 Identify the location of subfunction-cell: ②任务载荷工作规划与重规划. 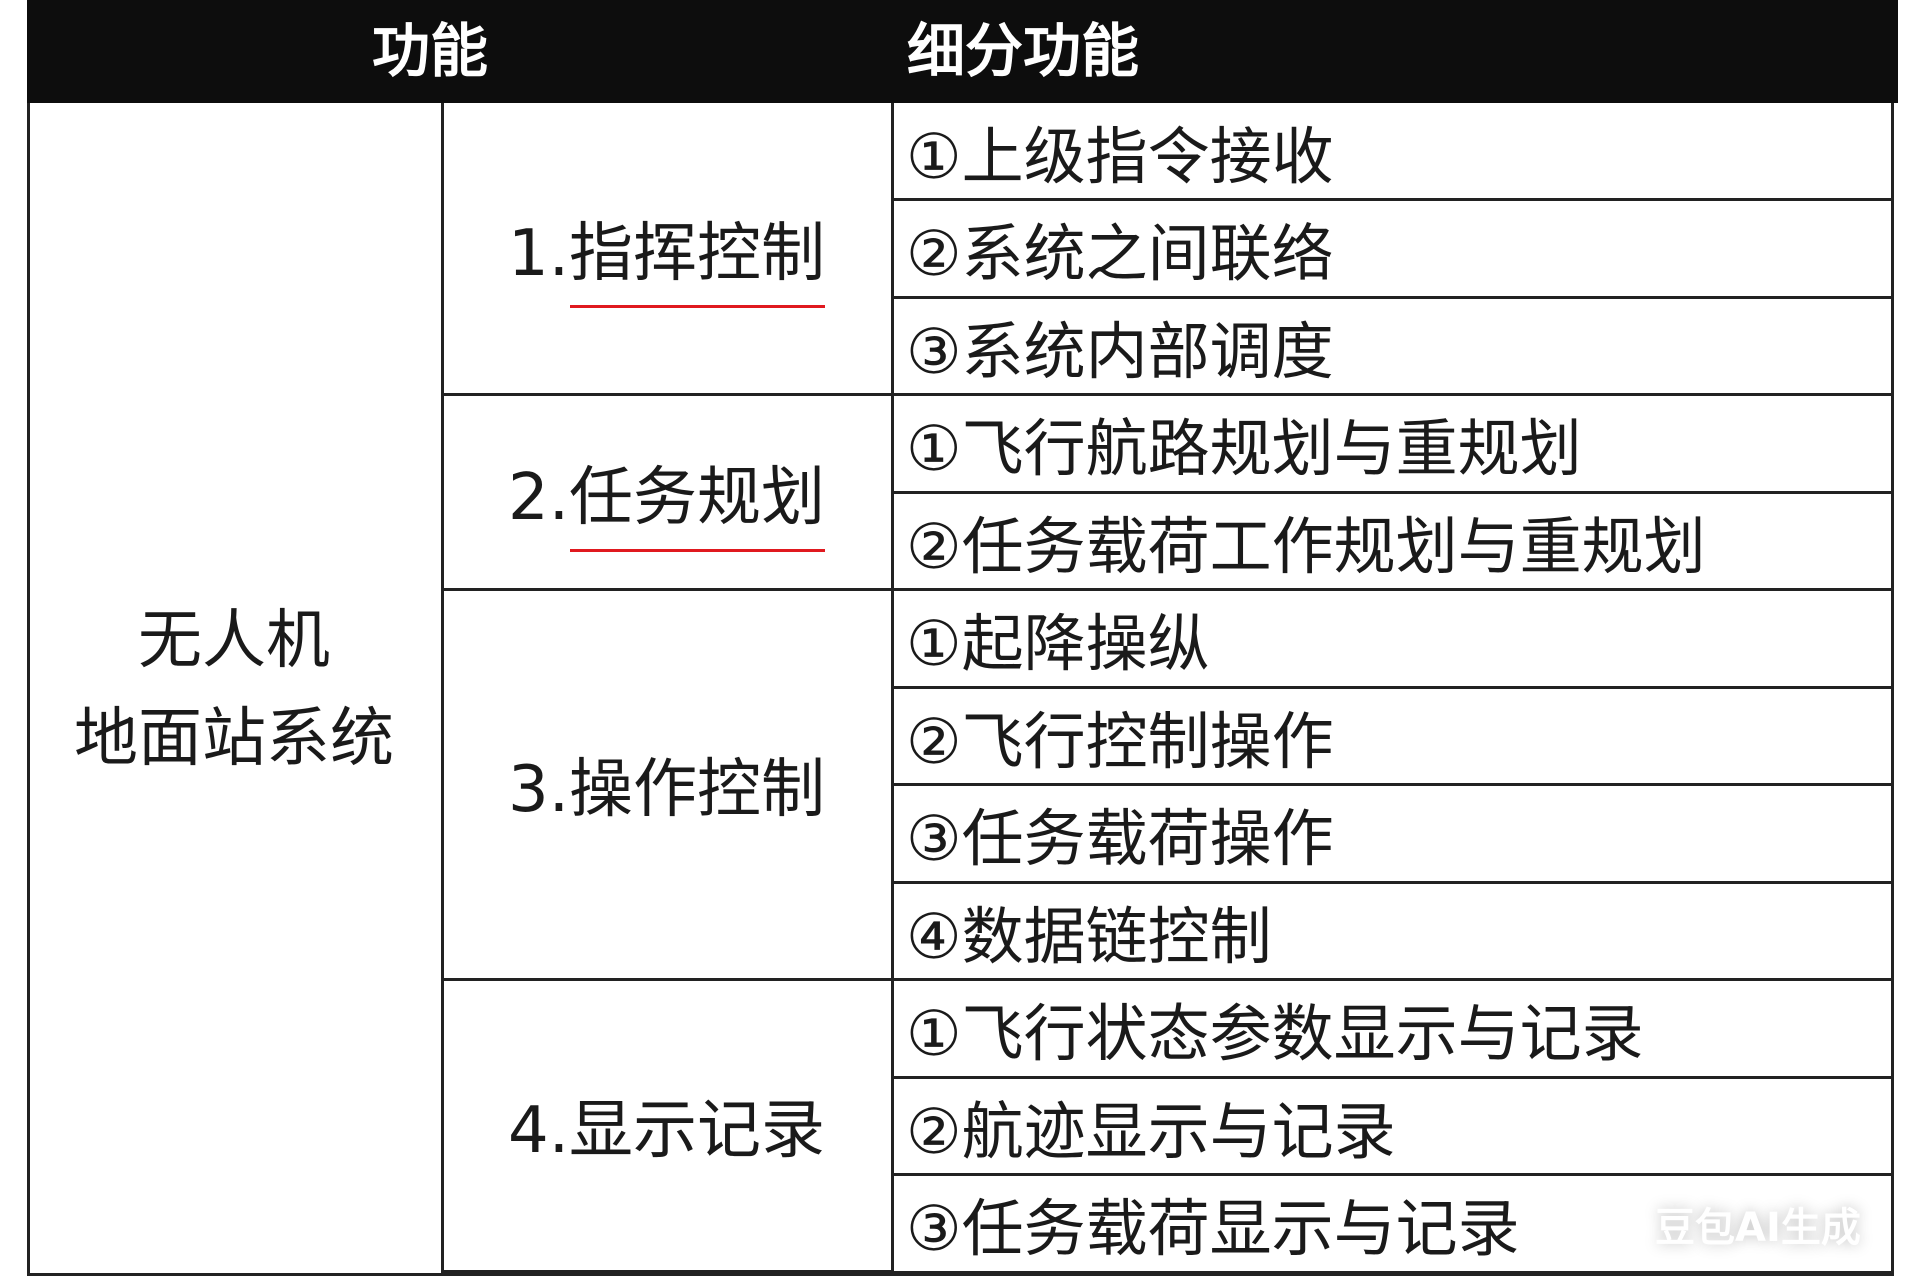
(1391, 542).